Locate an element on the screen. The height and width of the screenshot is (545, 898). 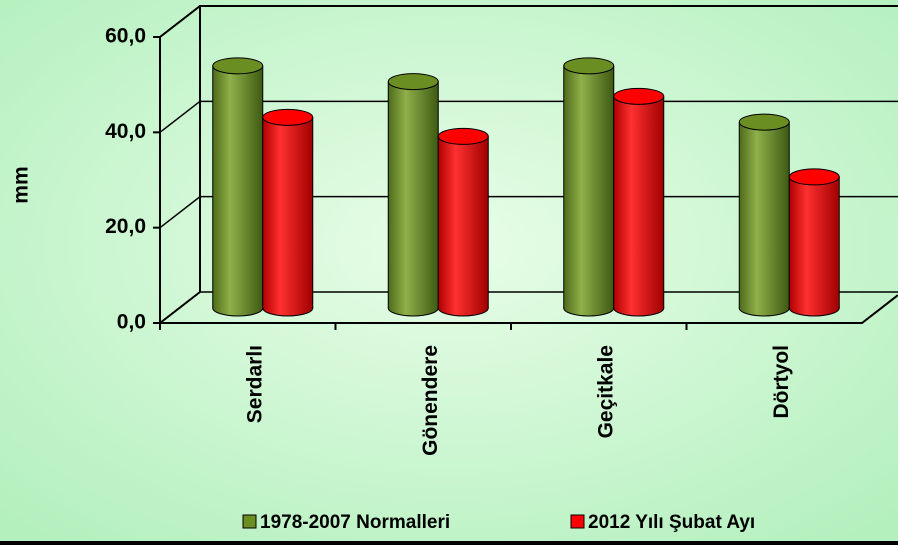
y-tick-label: 60,0 is located at coordinates (125, 36).